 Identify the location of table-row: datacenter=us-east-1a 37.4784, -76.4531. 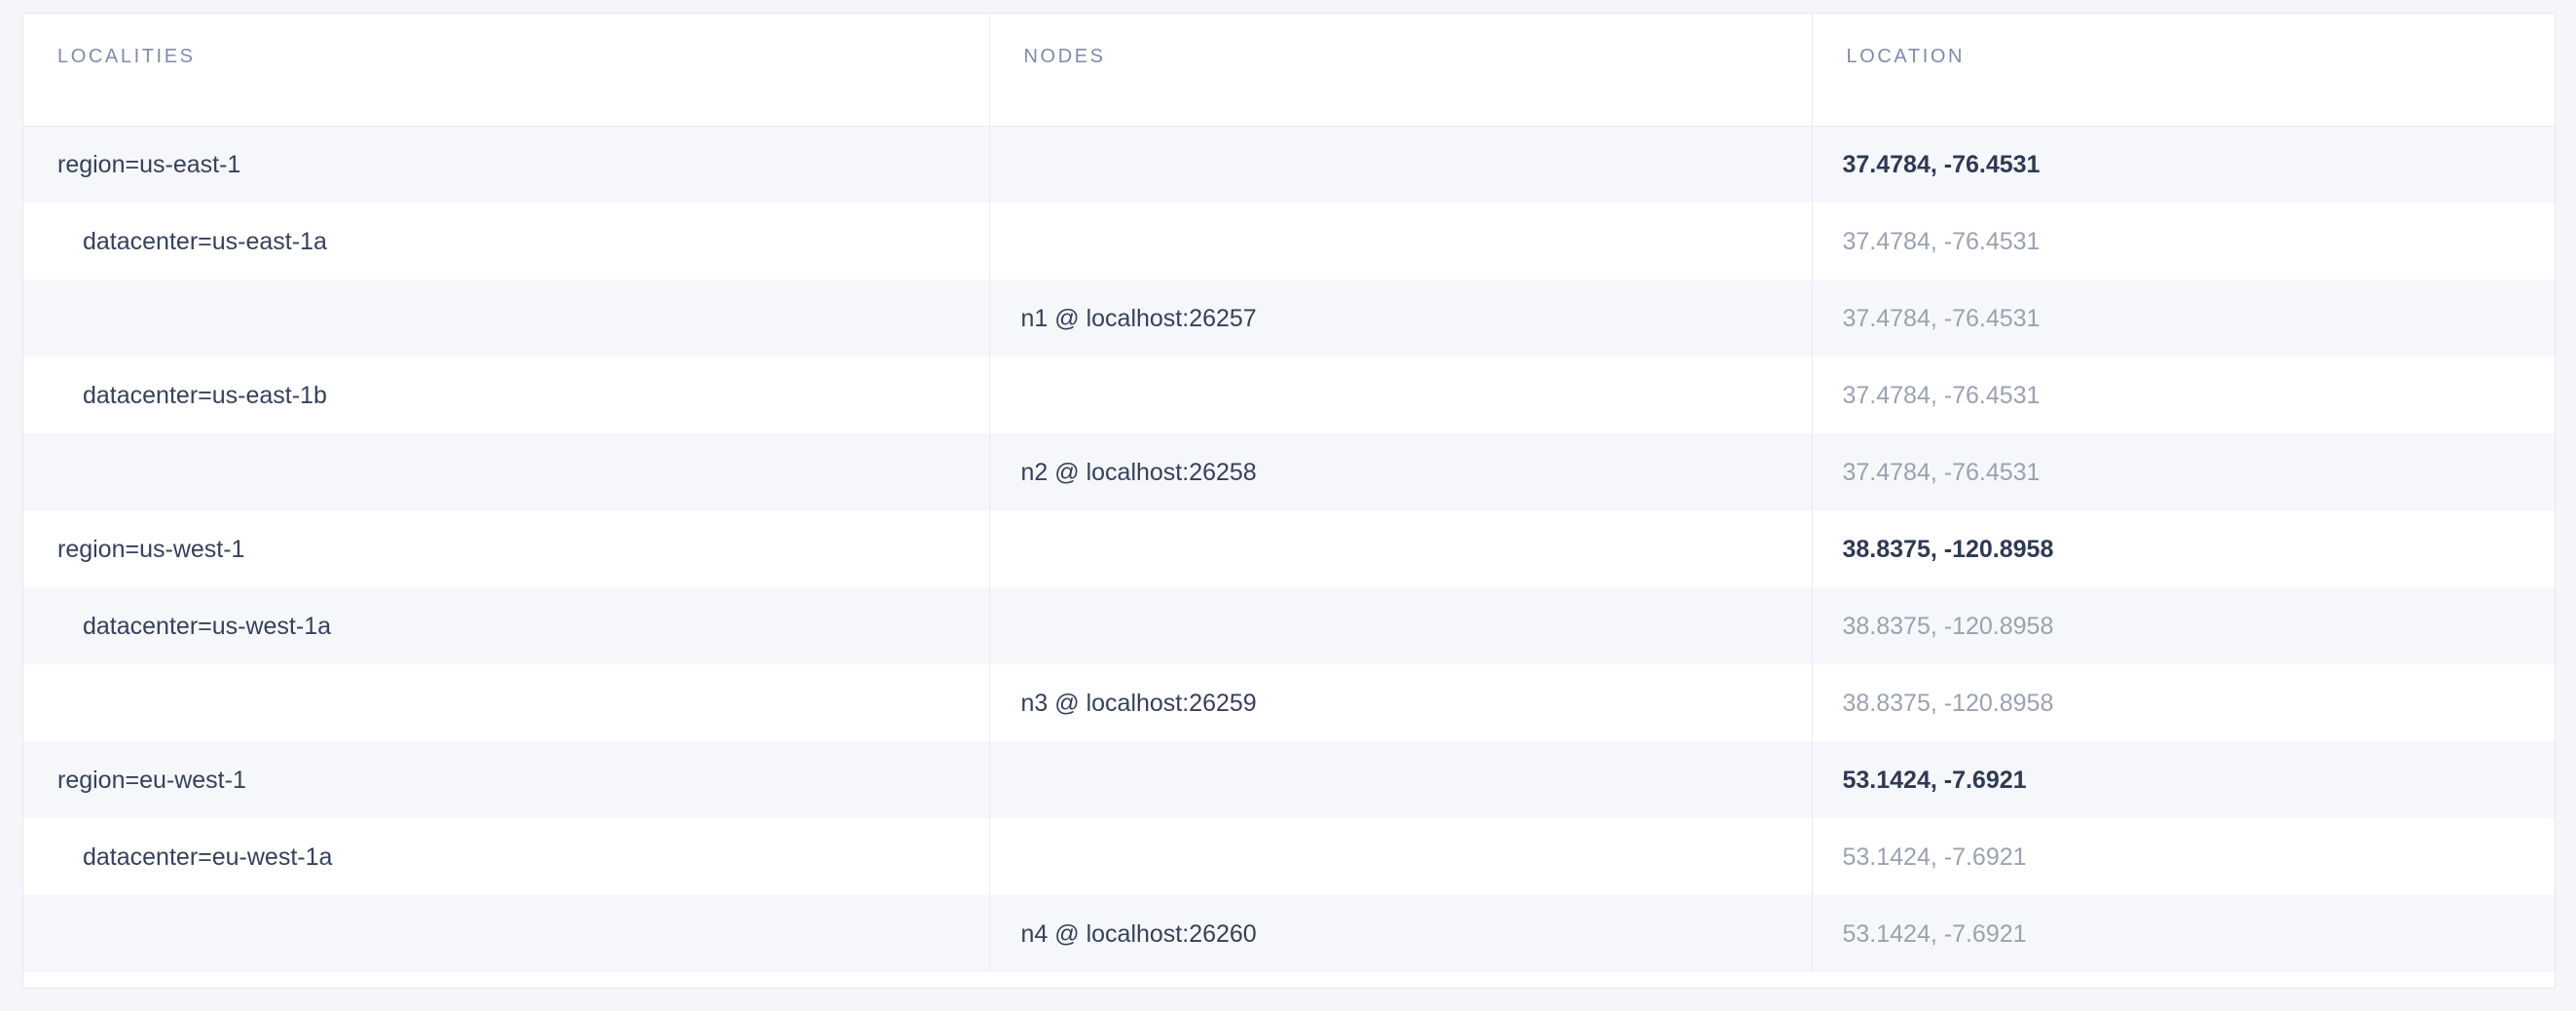
(1289, 241).